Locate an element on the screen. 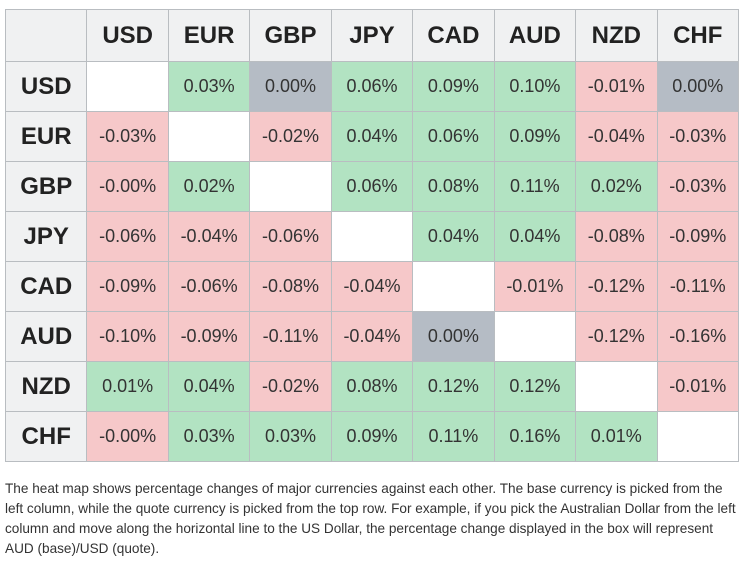 This screenshot has width=743, height=561. heatmap-cell-usd-eur: 0.03% is located at coordinates (209, 86).